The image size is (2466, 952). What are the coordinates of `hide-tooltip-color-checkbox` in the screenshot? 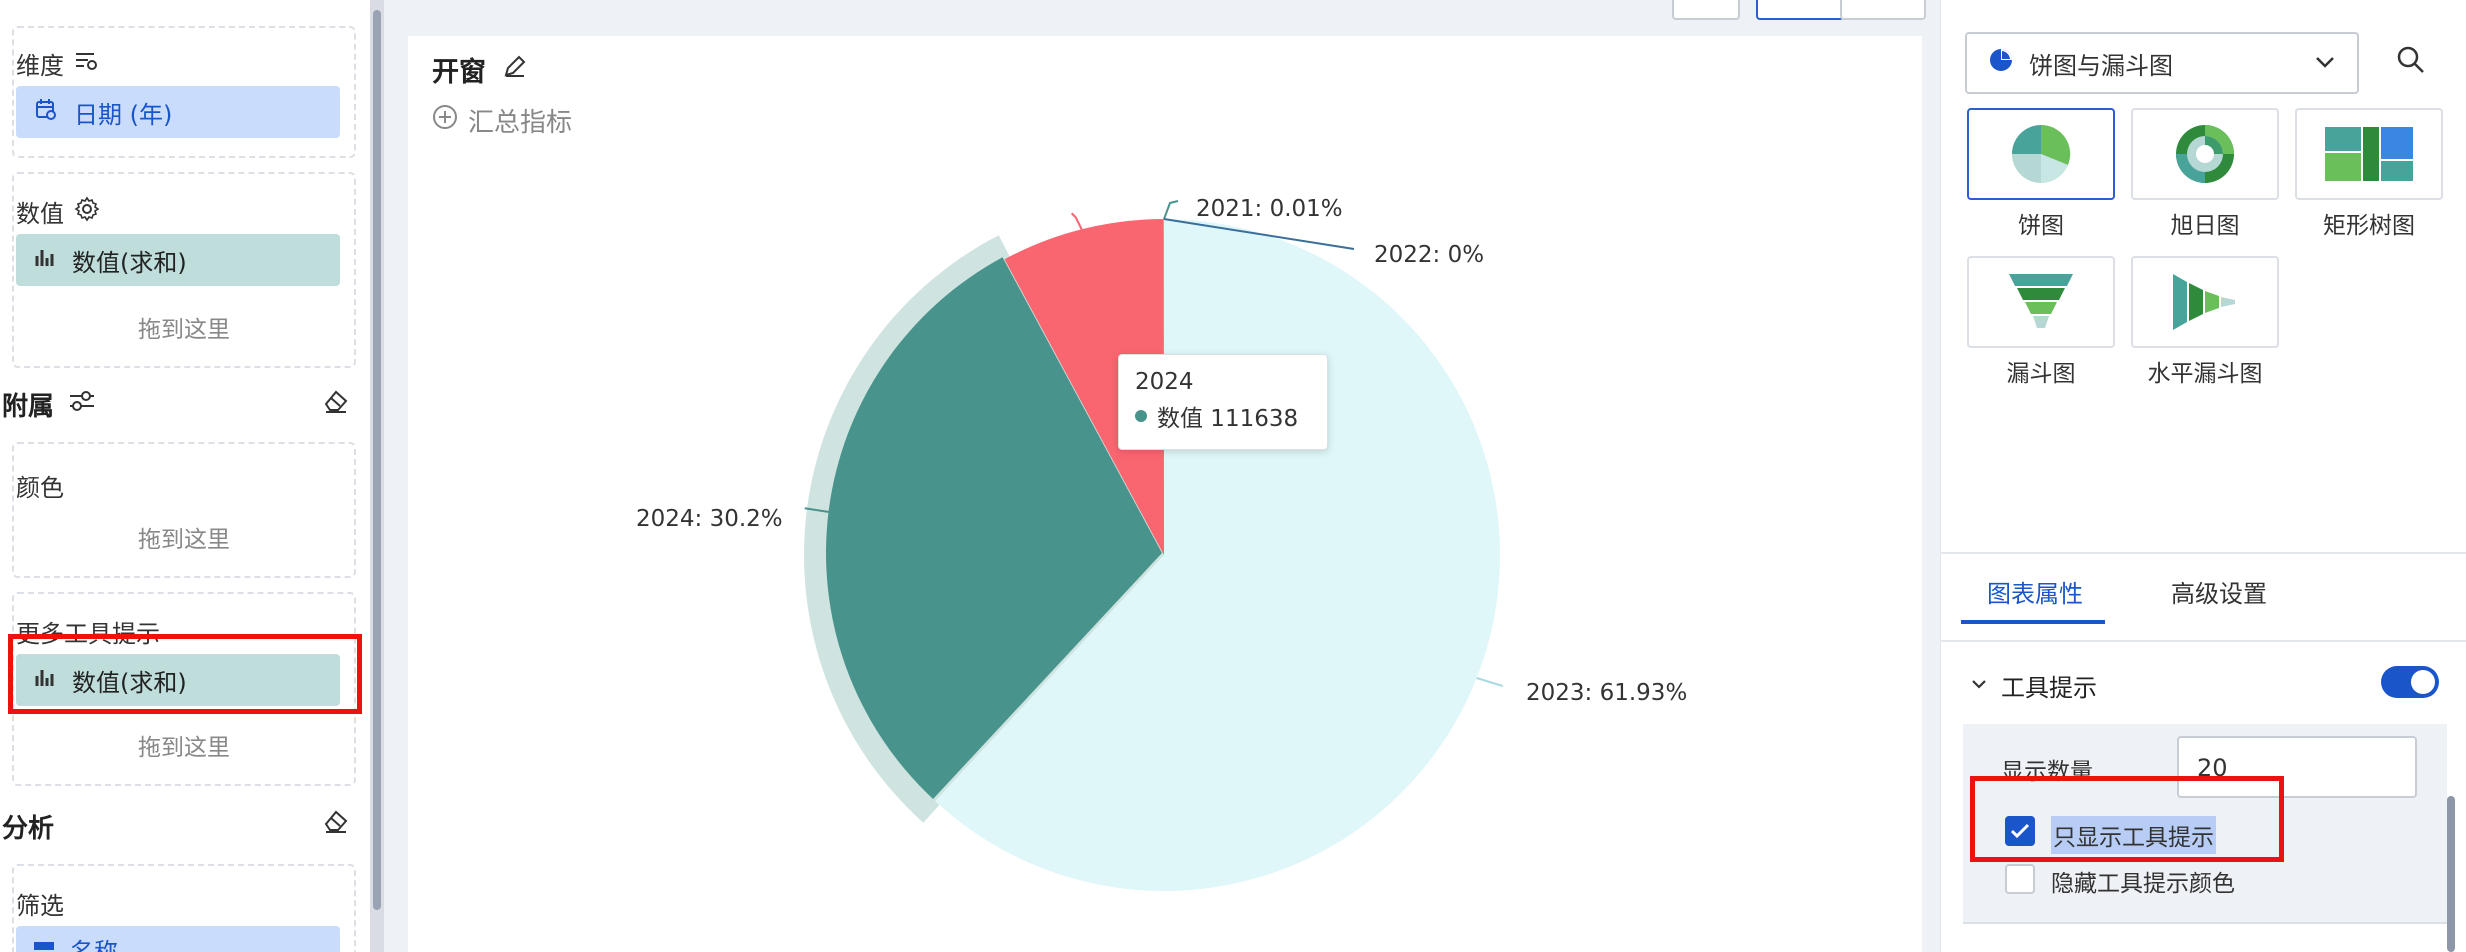 It's located at (2020, 879).